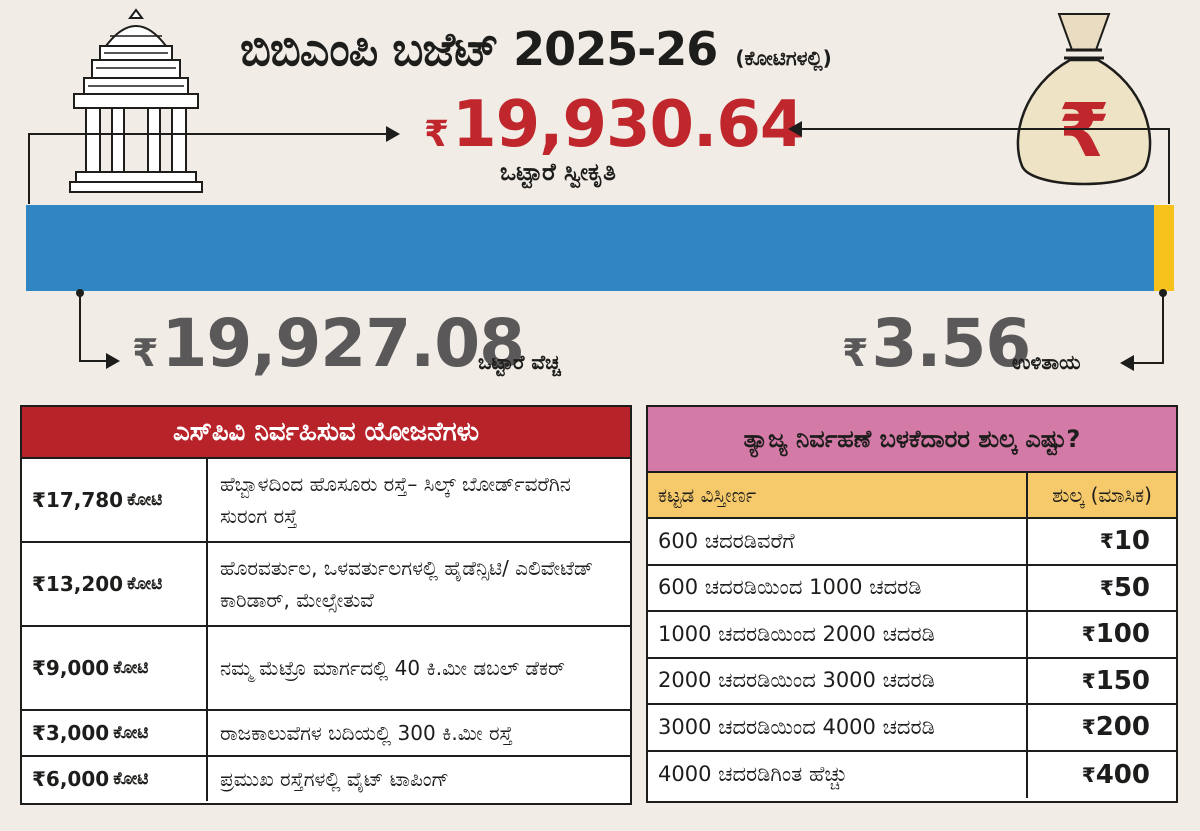 Image resolution: width=1200 pixels, height=831 pixels. Describe the element at coordinates (838, 774) in the screenshot. I see `area-cell: 4000 ಚದರಡಿಗಿಂತ ಹೆಚ್ಚು` at that location.